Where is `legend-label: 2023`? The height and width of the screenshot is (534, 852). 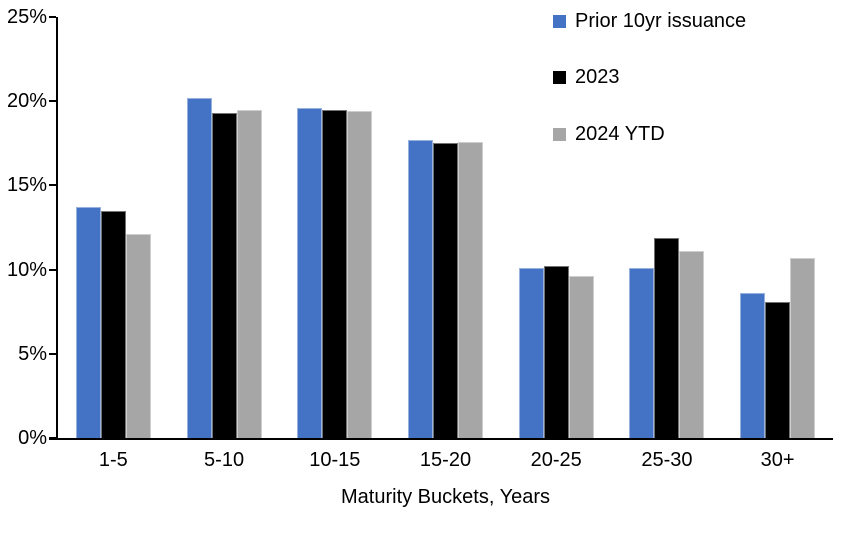
legend-label: 2023 is located at coordinates (597, 77).